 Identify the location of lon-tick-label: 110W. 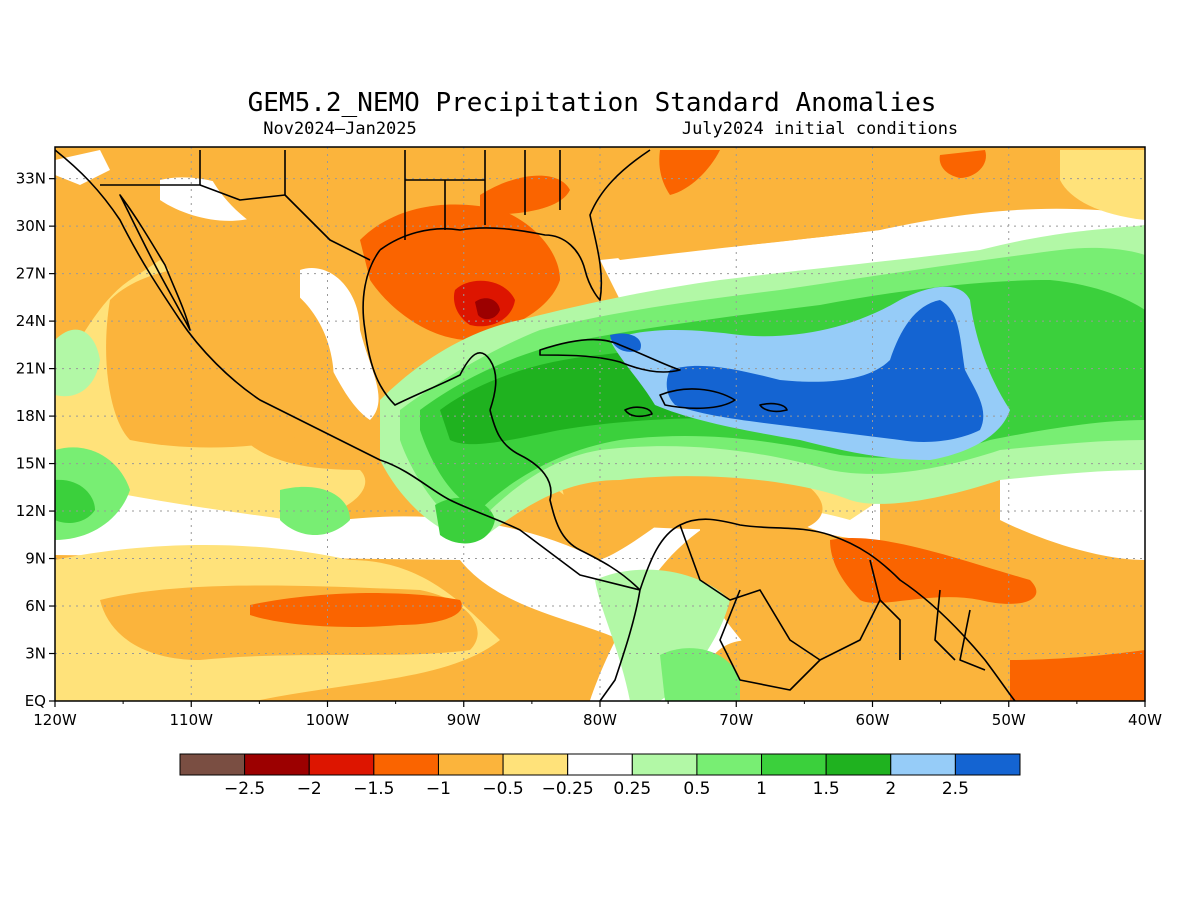
(192, 720).